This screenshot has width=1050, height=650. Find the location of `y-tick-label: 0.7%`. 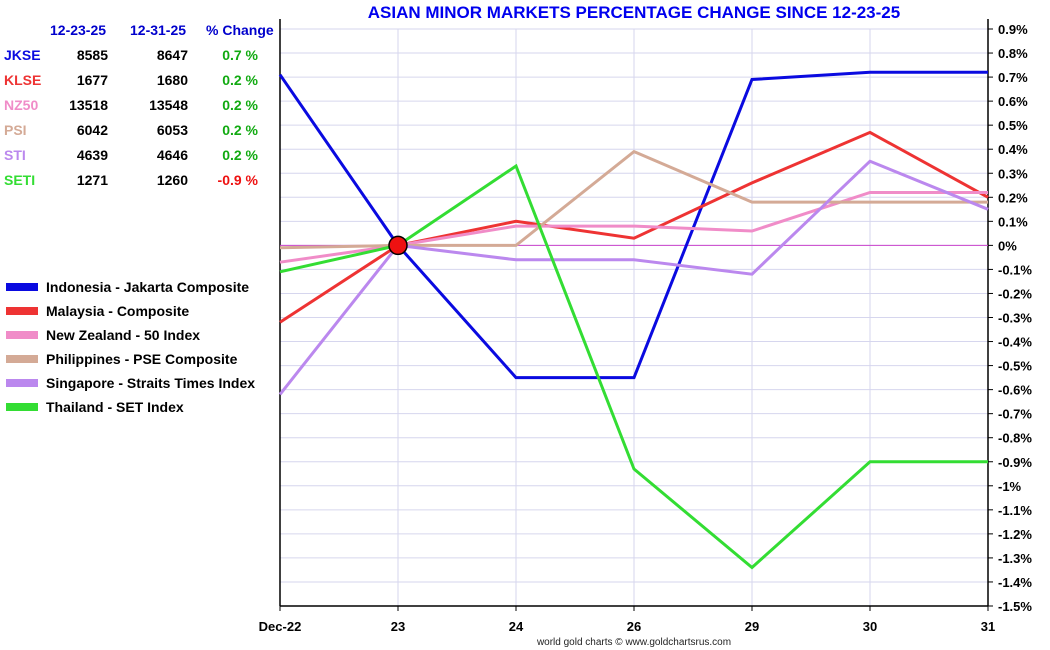

y-tick-label: 0.7% is located at coordinates (1013, 77).